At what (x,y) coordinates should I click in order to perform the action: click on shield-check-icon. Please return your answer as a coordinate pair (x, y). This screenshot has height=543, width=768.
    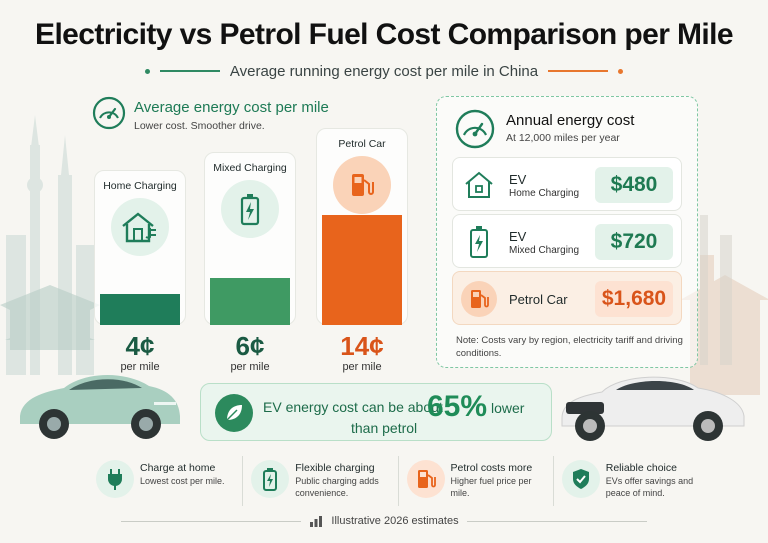
    Looking at the image, I should click on (580, 479).